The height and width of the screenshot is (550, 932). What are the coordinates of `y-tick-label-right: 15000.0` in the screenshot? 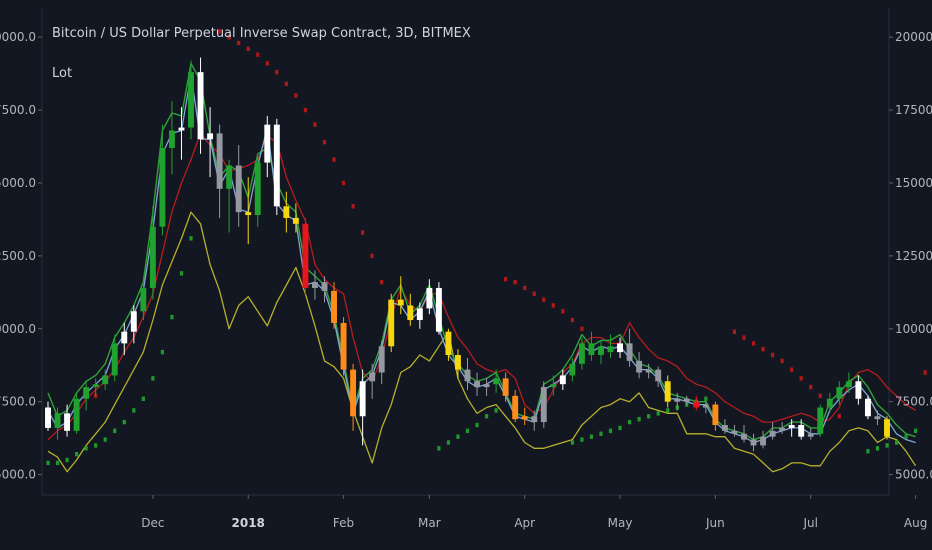 It's located at (913, 183).